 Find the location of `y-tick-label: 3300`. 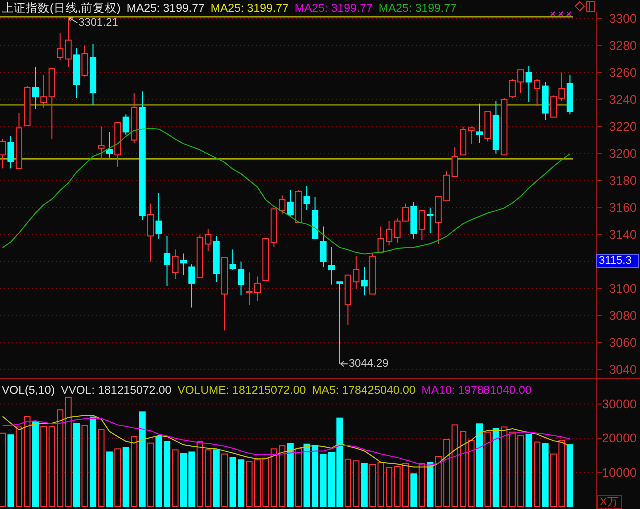

y-tick-label: 3300 is located at coordinates (623, 19).